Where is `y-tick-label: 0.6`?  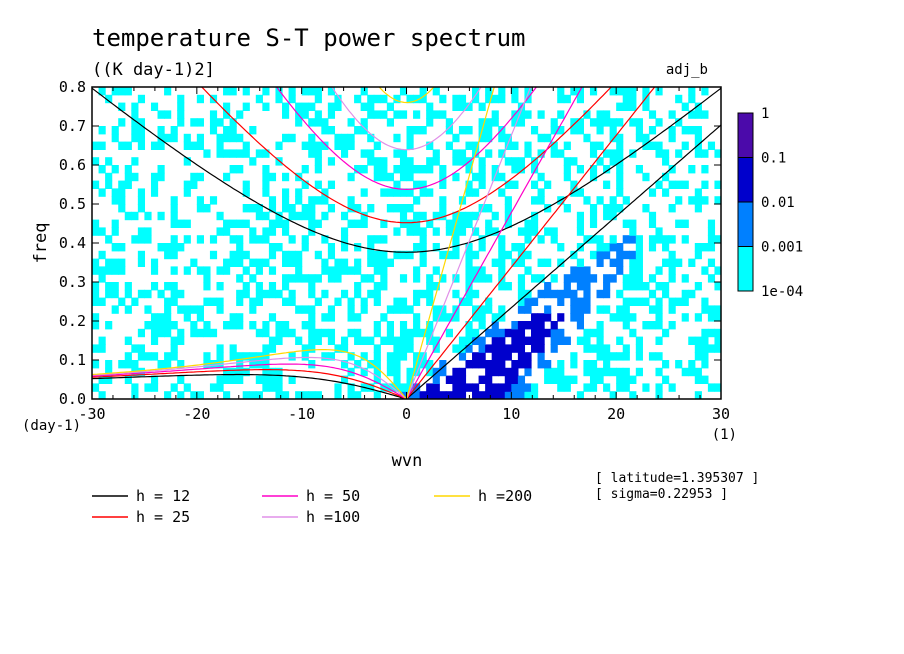
y-tick-label: 0.6 is located at coordinates (72, 165).